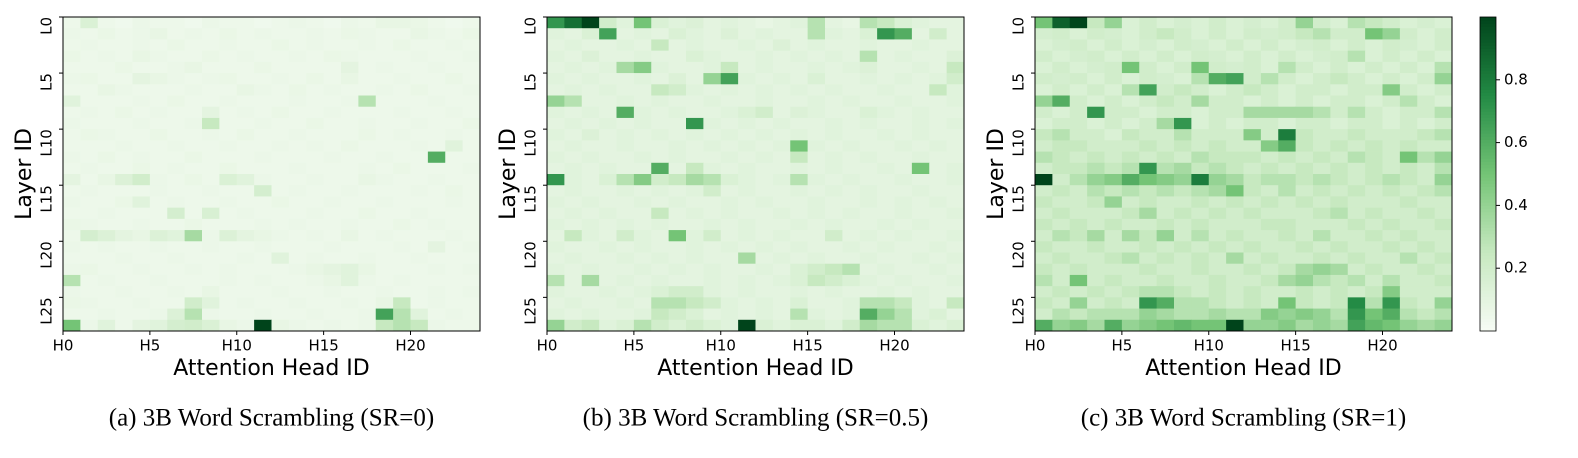  I want to click on x-tick-label: H15, so click(1295, 346).